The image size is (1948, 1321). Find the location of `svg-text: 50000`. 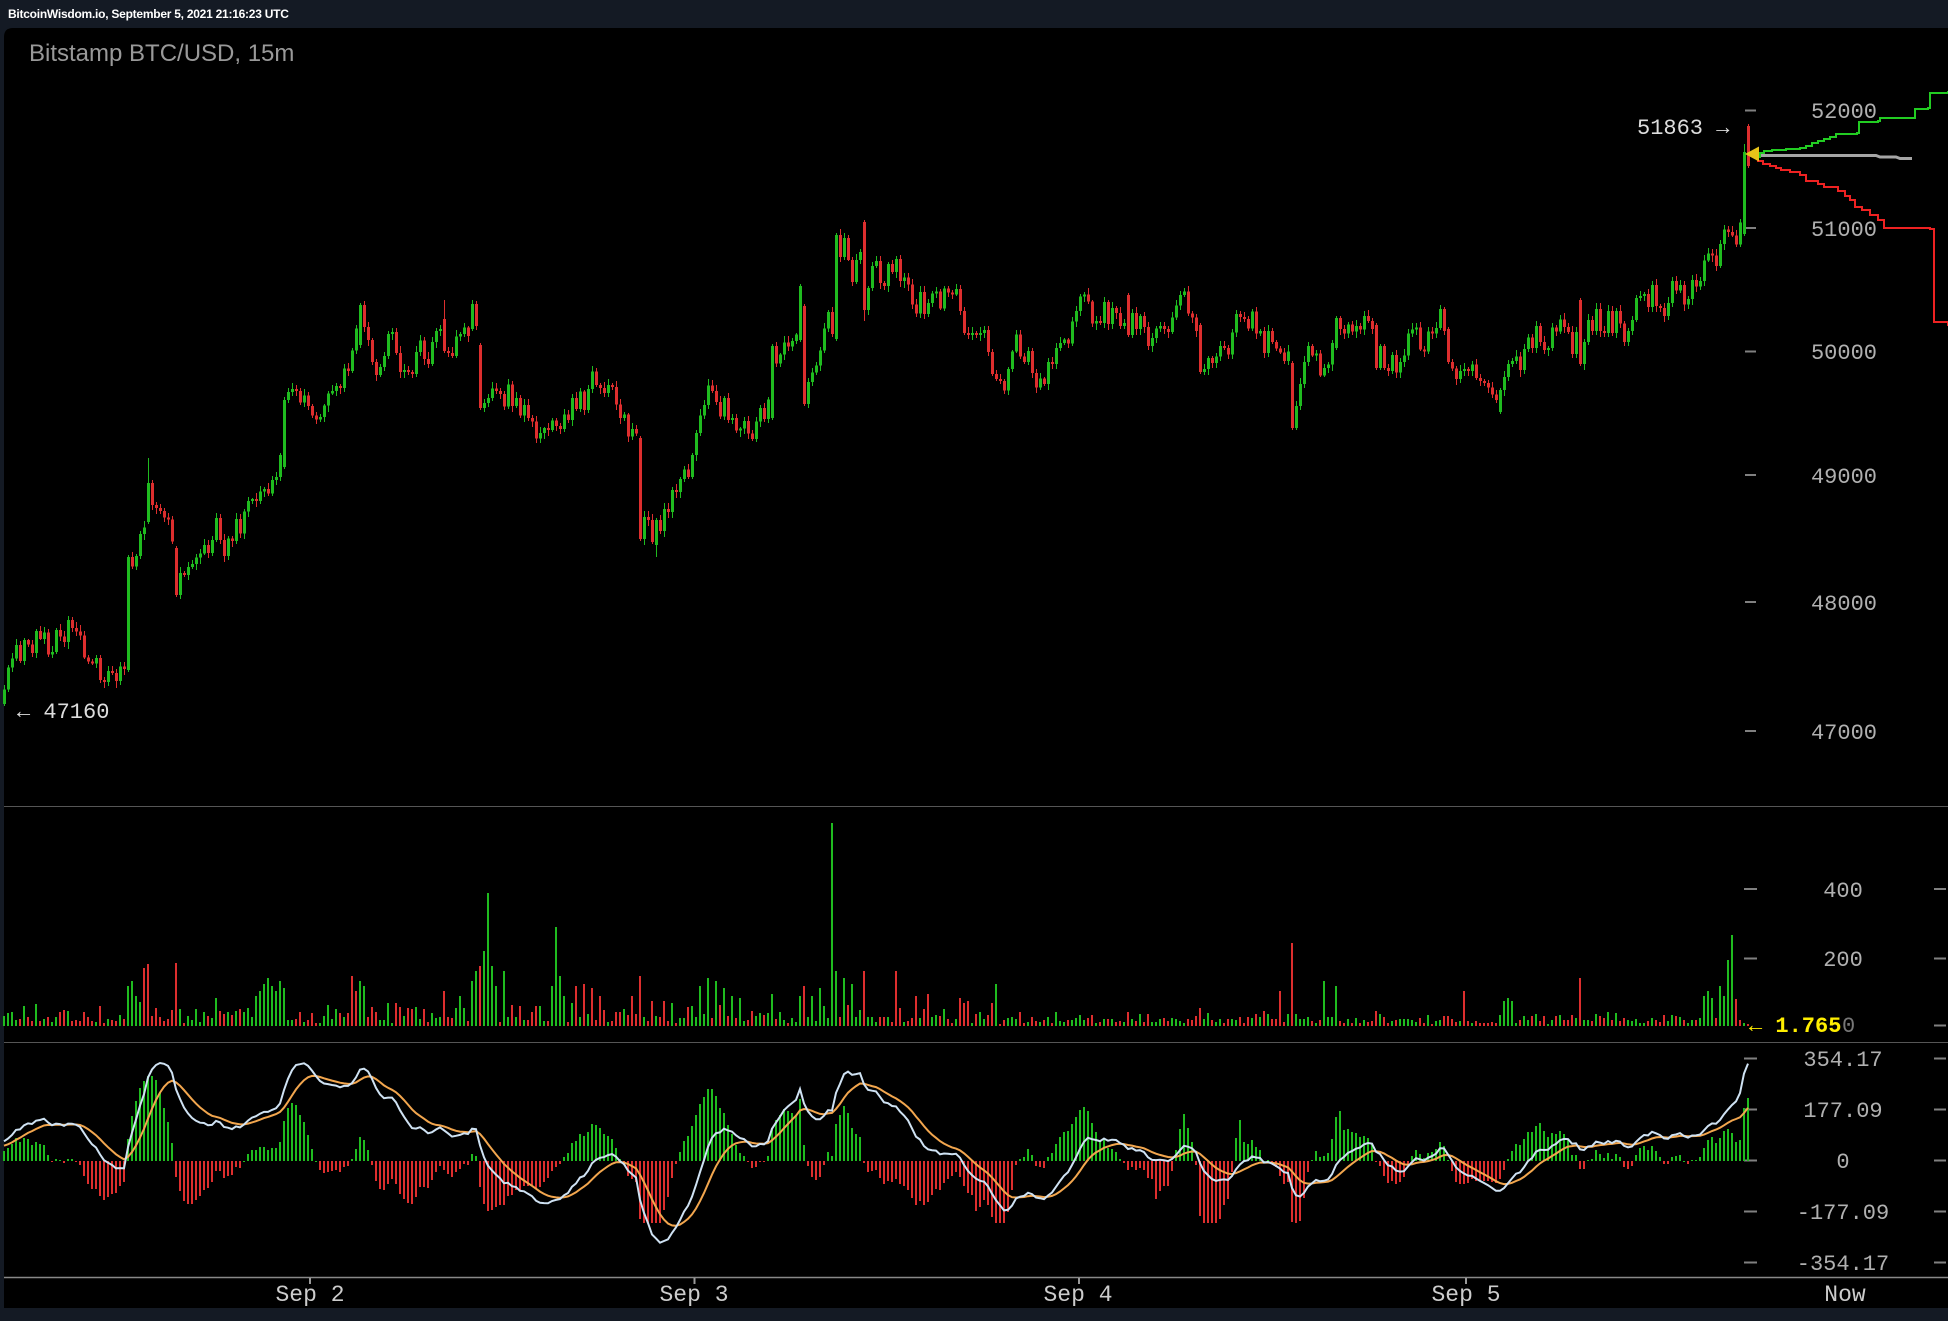

svg-text: 50000 is located at coordinates (1844, 353).